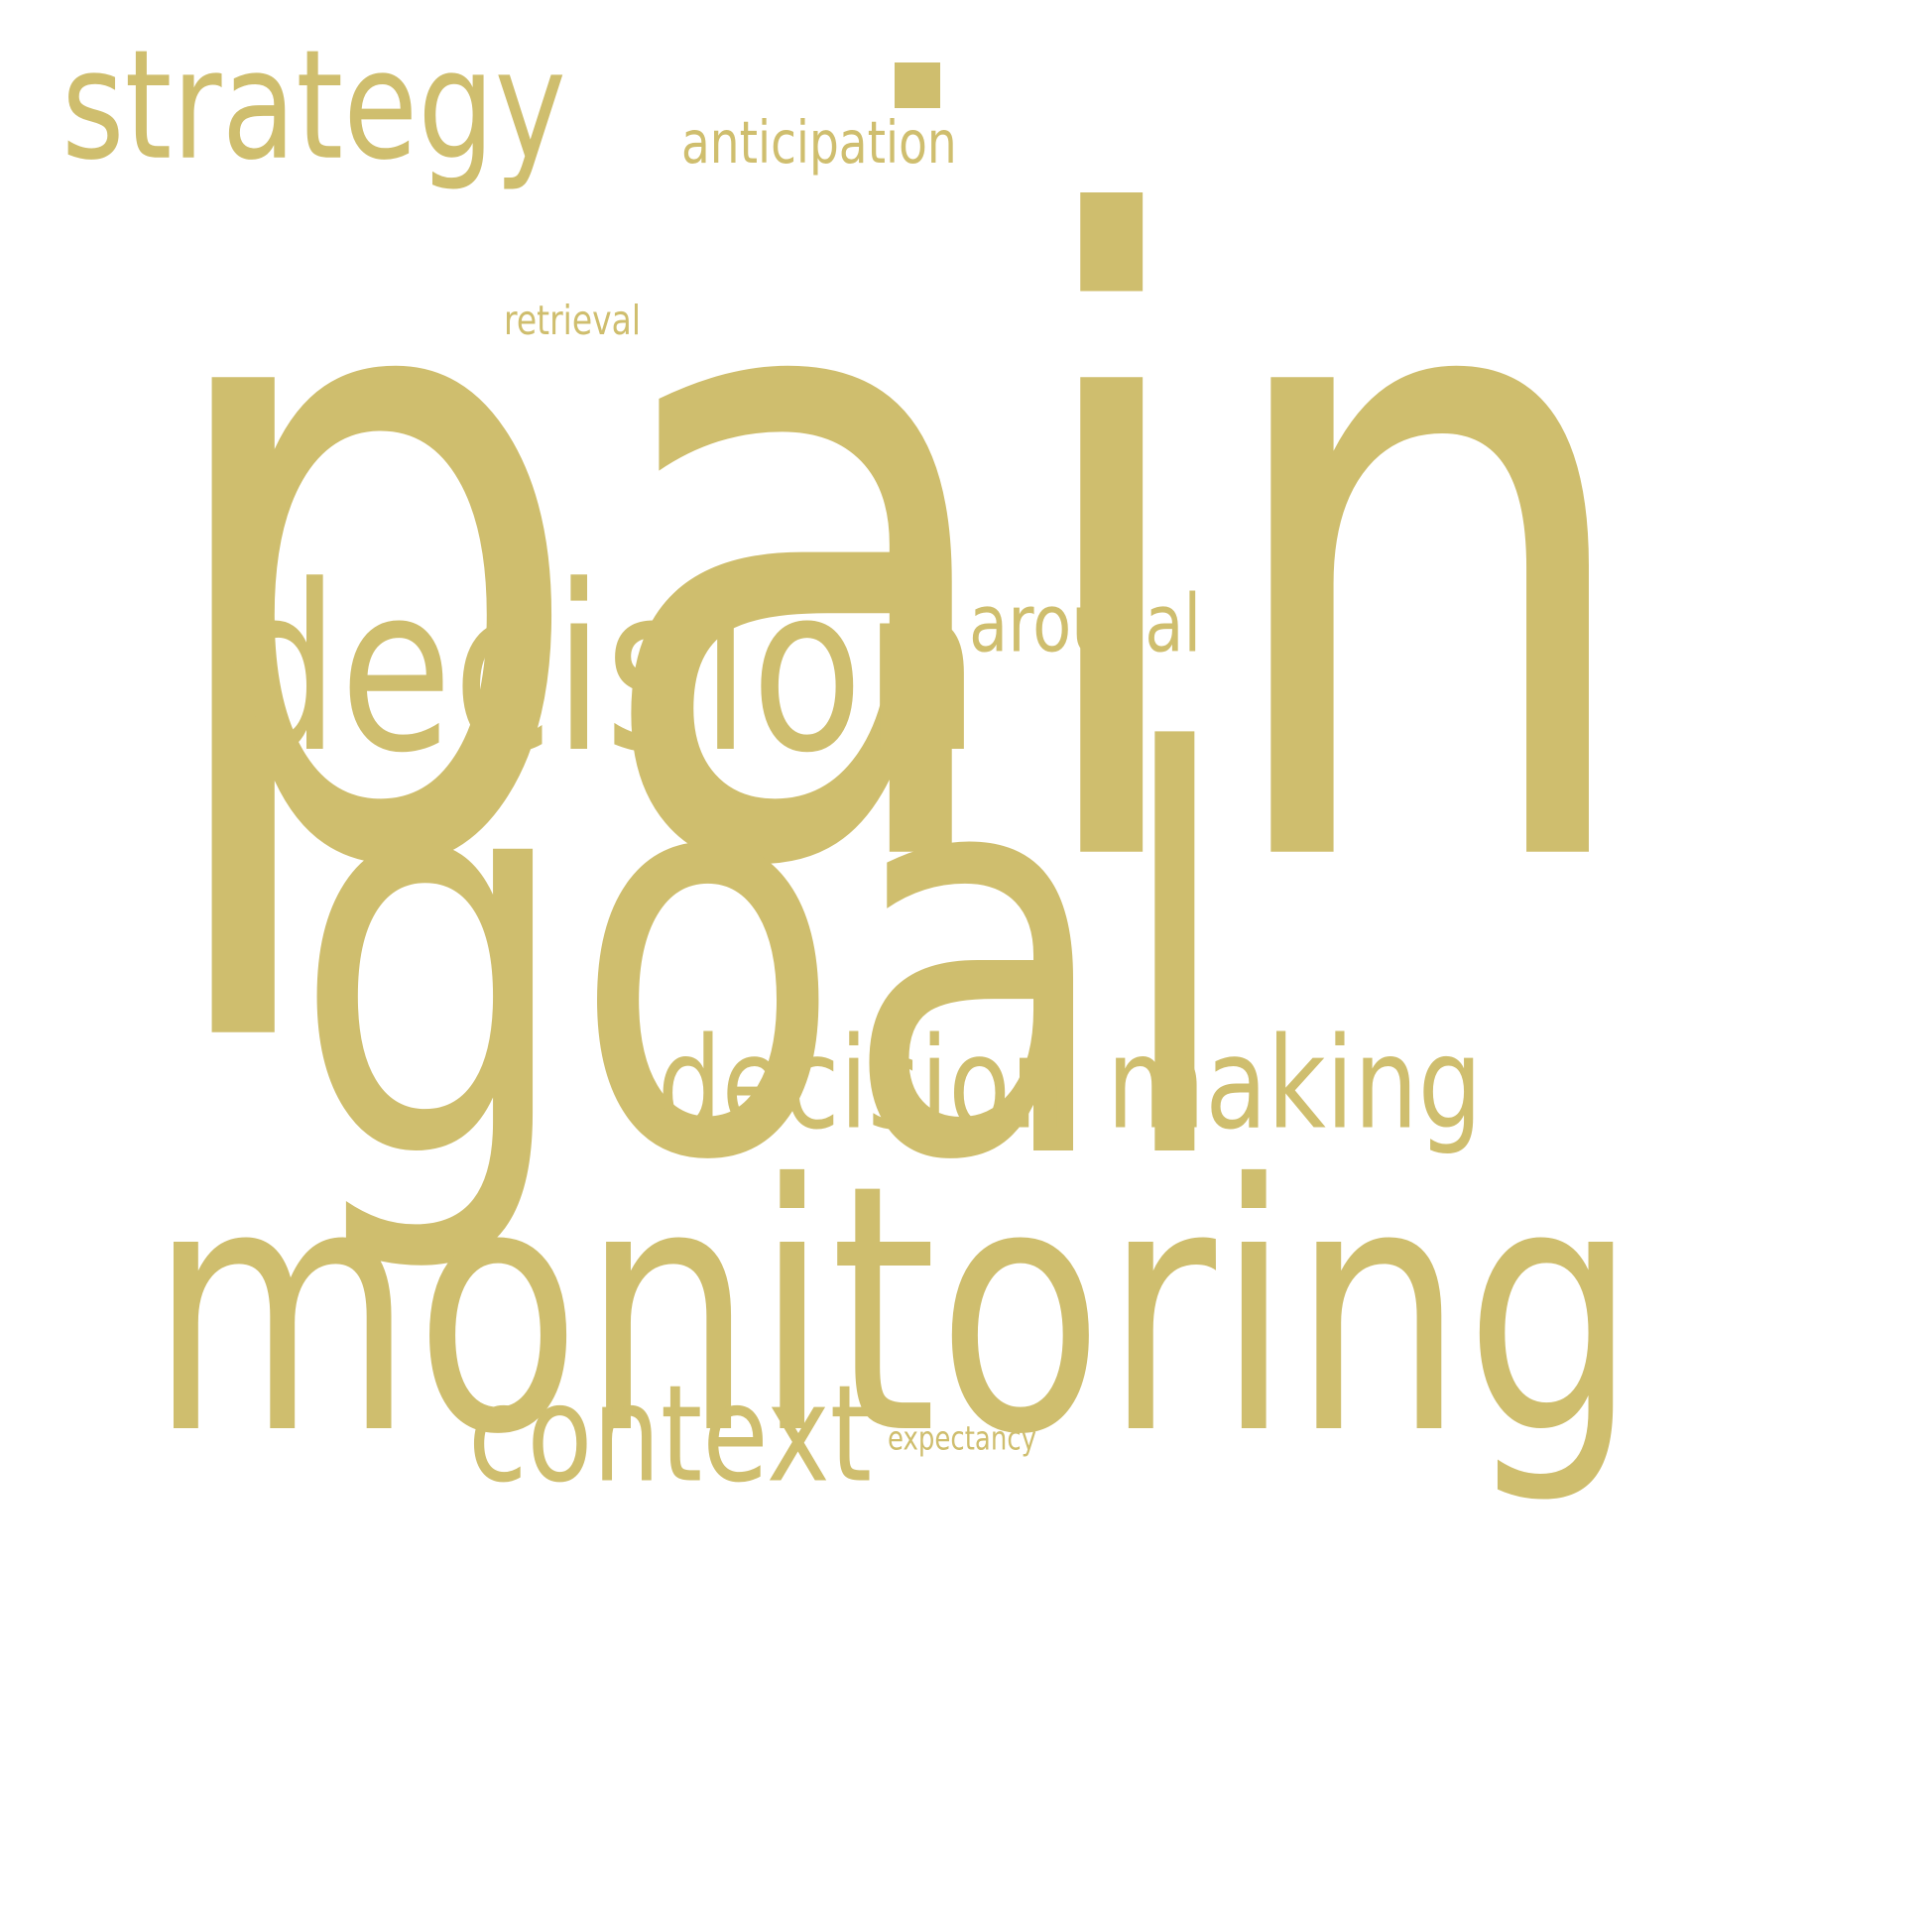 The width and height of the screenshot is (1931, 1932). I want to click on word-decision-making: decision making, so click(1070, 1084).